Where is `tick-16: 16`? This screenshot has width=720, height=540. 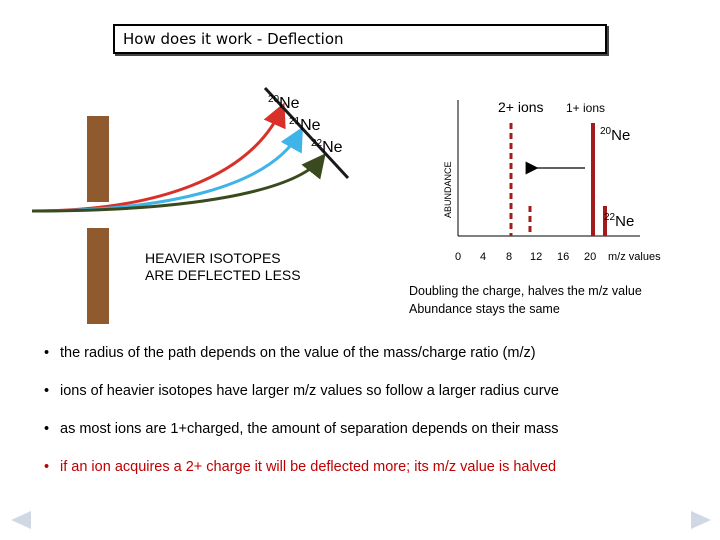 tick-16: 16 is located at coordinates (563, 257).